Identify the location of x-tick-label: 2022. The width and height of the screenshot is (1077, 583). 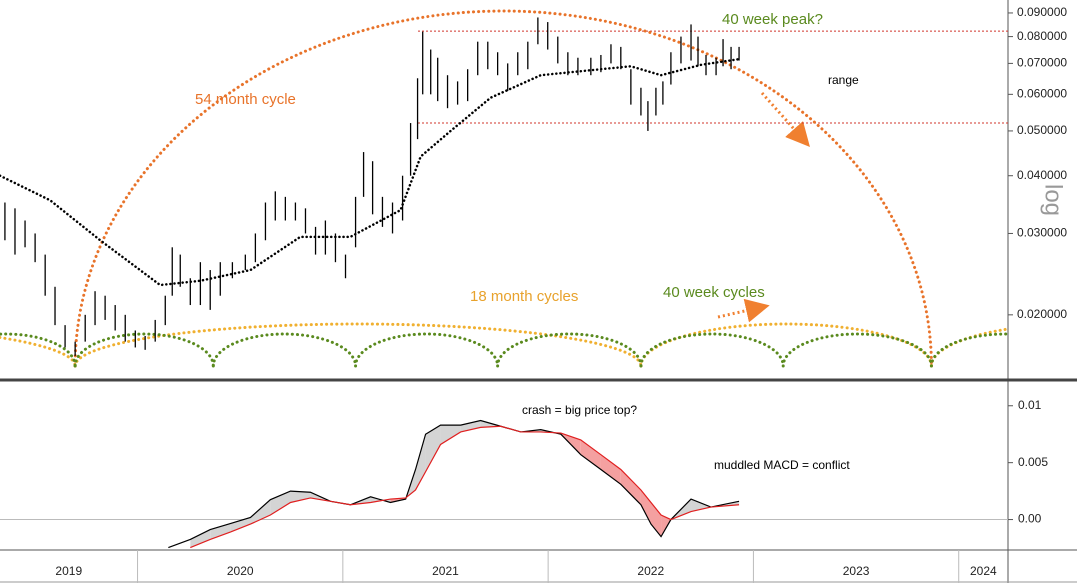
(650, 571).